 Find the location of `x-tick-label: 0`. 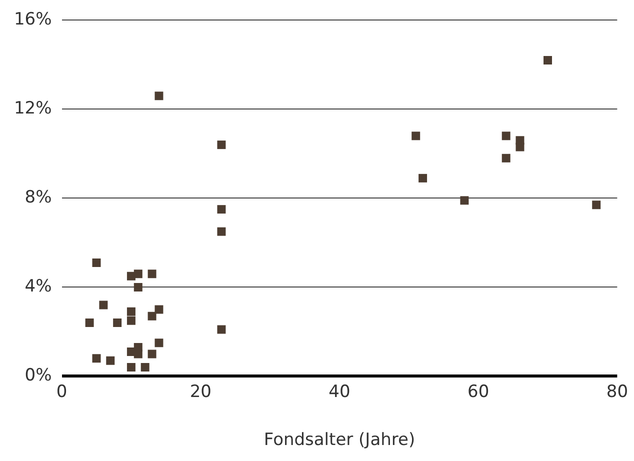

x-tick-label: 0 is located at coordinates (62, 392).